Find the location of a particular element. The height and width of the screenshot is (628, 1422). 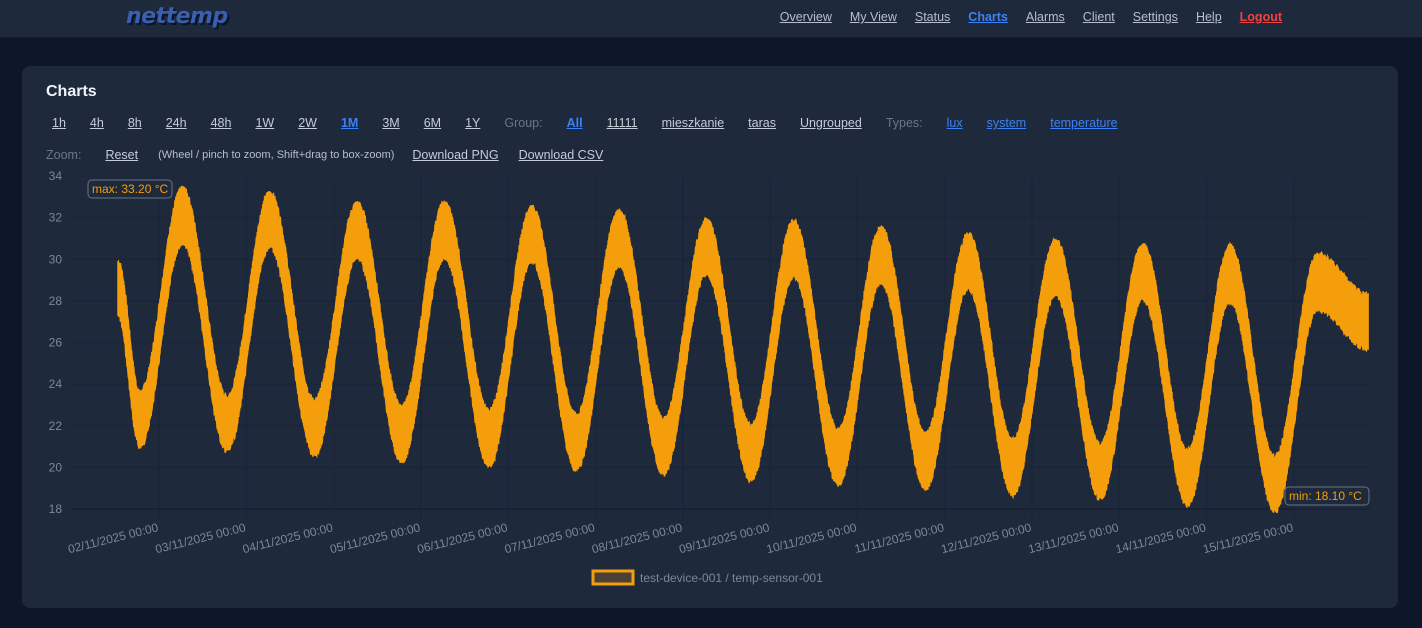

group-mieszkanie: mieszkanie is located at coordinates (693, 123).